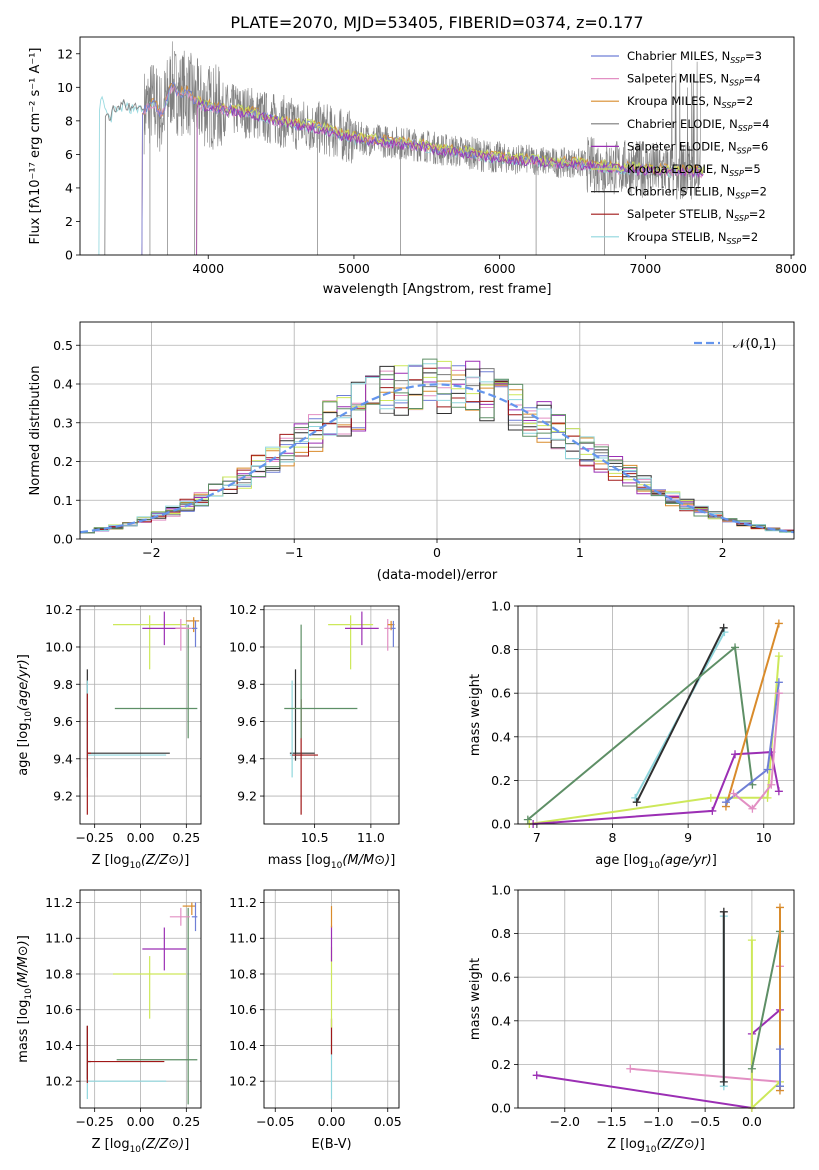 The width and height of the screenshot is (819, 1170). Describe the element at coordinates (791, 268) in the screenshot. I see `spectrum-xtick-label: 8000` at that location.